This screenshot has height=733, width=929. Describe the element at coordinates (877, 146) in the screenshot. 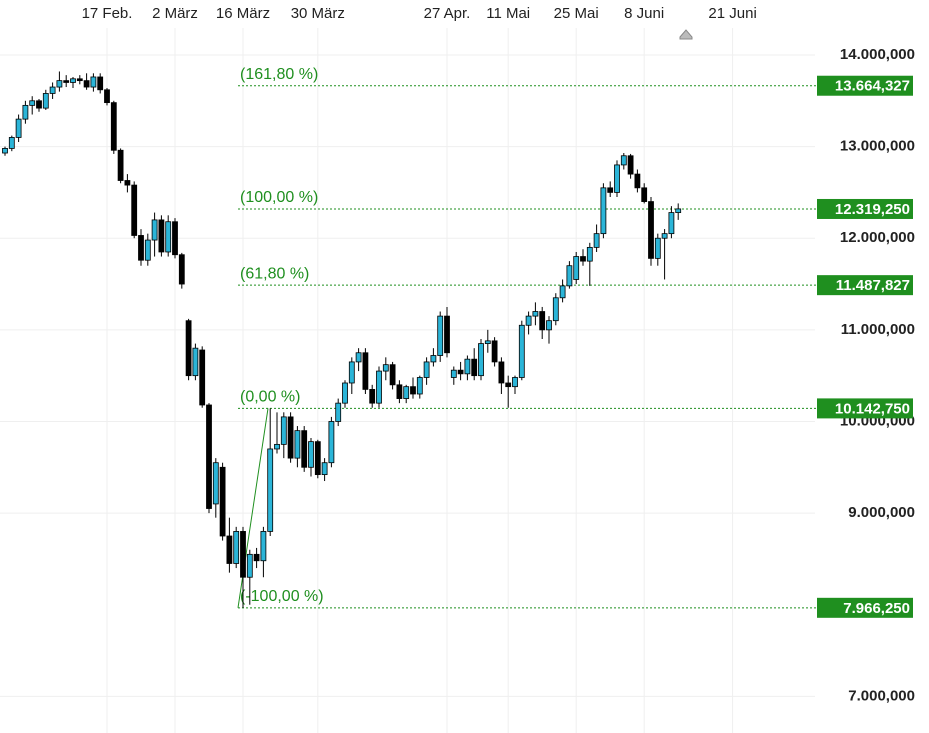

I see `y-tick-label: 13.000,000` at that location.